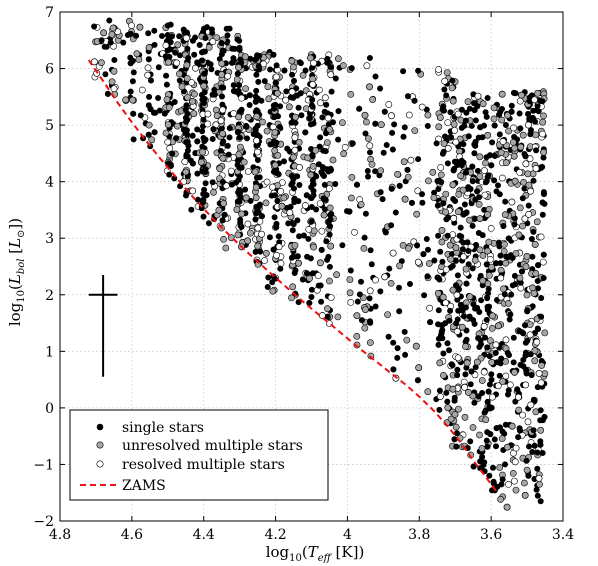  Describe the element at coordinates (49, 352) in the screenshot. I see `y-tick-label-3: 1` at that location.